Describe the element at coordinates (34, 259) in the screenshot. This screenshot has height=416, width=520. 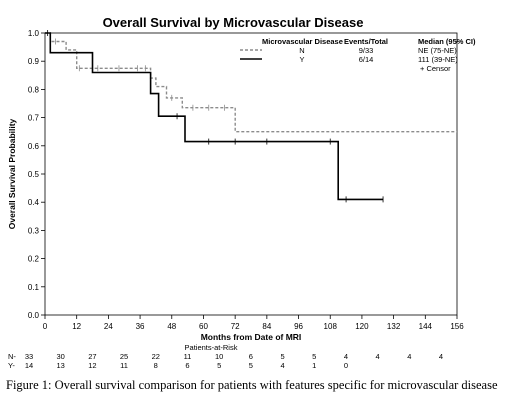
I see `y-tick-label: 0.2` at that location.